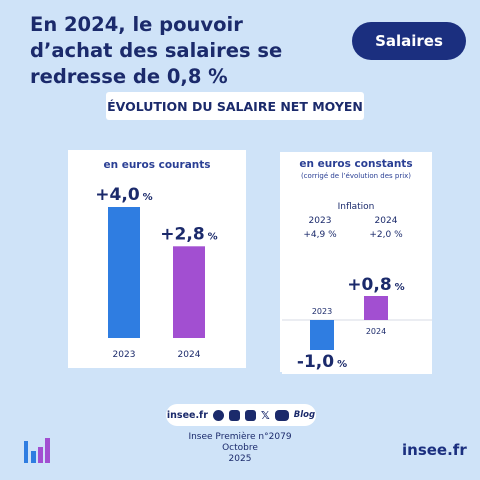  I want to click on publication-month: Octobre, so click(240, 448).